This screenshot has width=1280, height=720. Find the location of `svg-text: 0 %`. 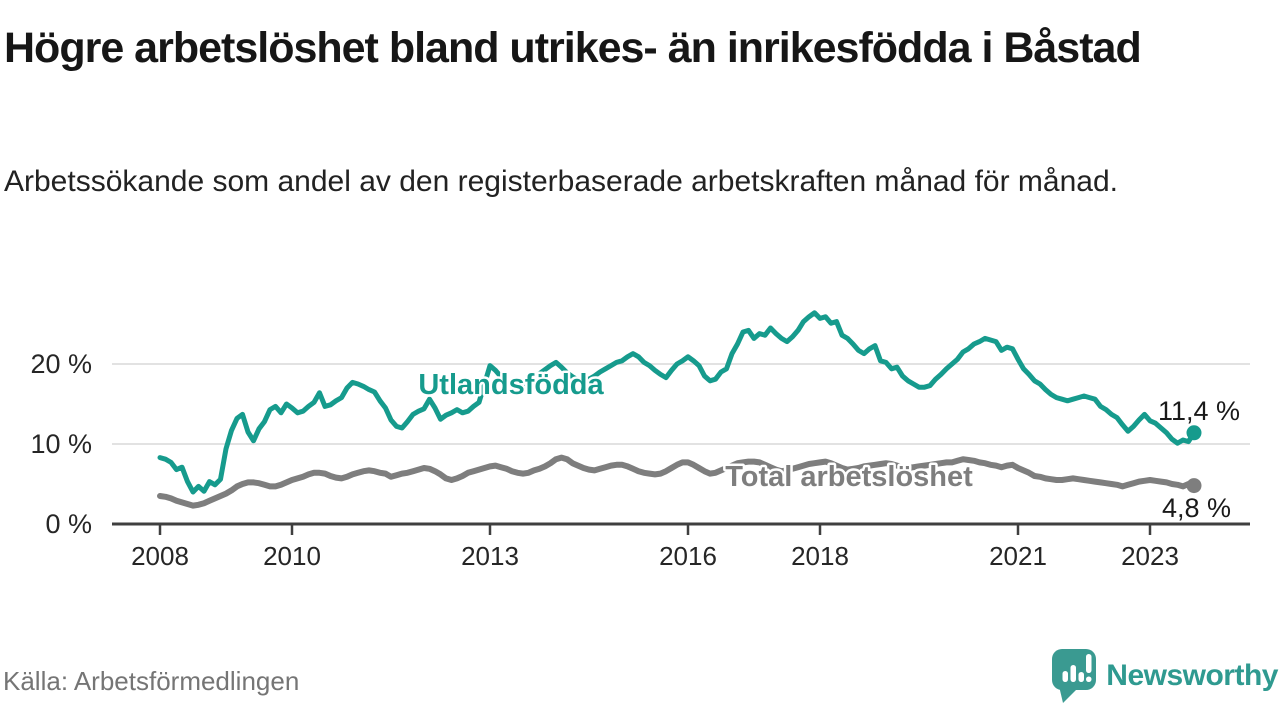

svg-text: 0 % is located at coordinates (68, 524).